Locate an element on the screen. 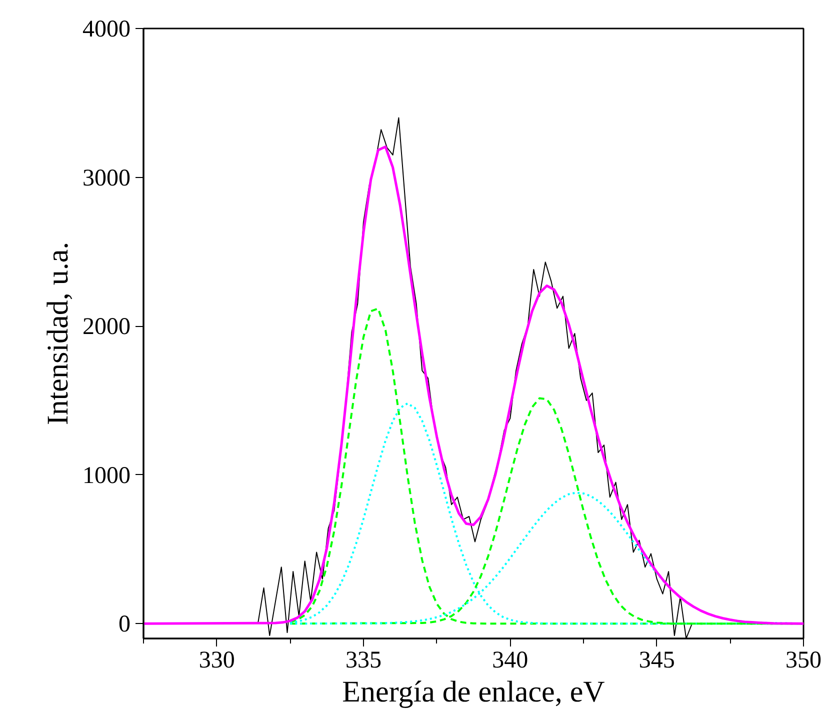 The image size is (827, 727). x-axis-title: Energía de enlace, eV is located at coordinates (474, 692).